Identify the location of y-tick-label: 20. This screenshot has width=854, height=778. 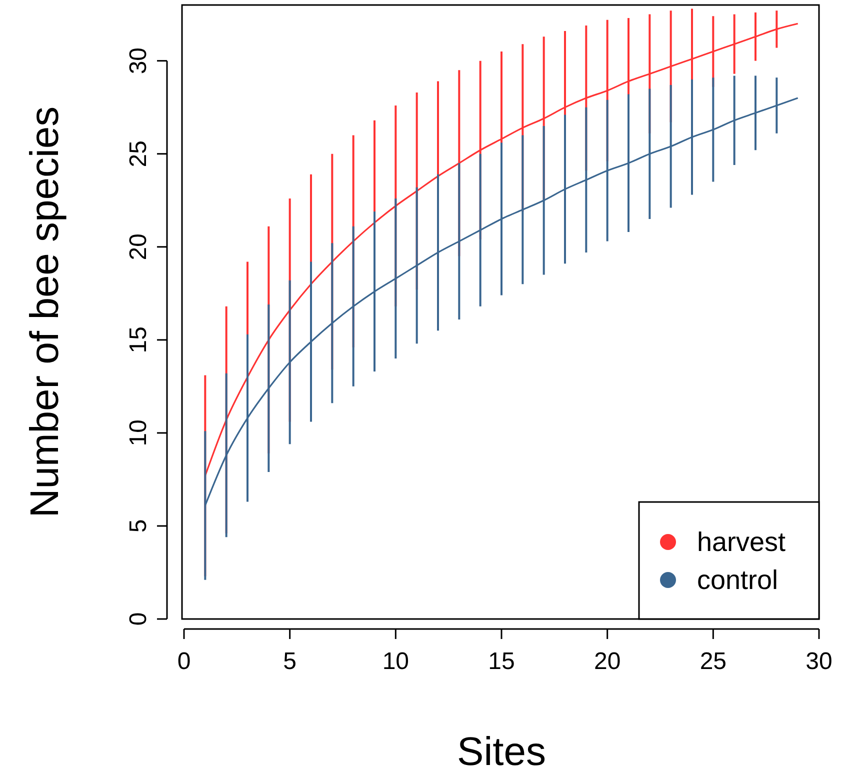
(138, 247).